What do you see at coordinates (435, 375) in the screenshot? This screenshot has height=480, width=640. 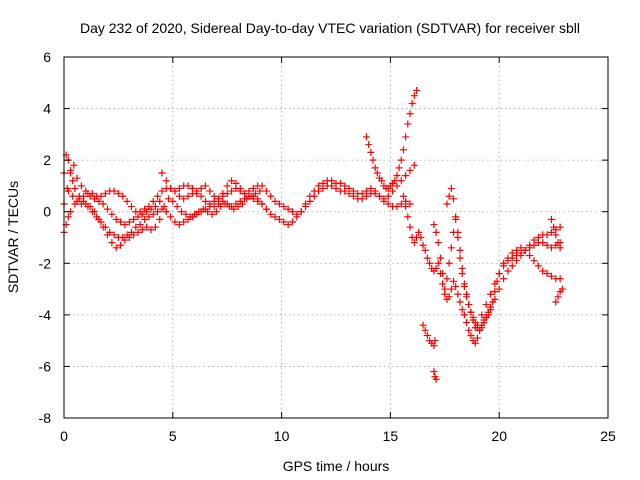 I see `series-track-j` at bounding box center [435, 375].